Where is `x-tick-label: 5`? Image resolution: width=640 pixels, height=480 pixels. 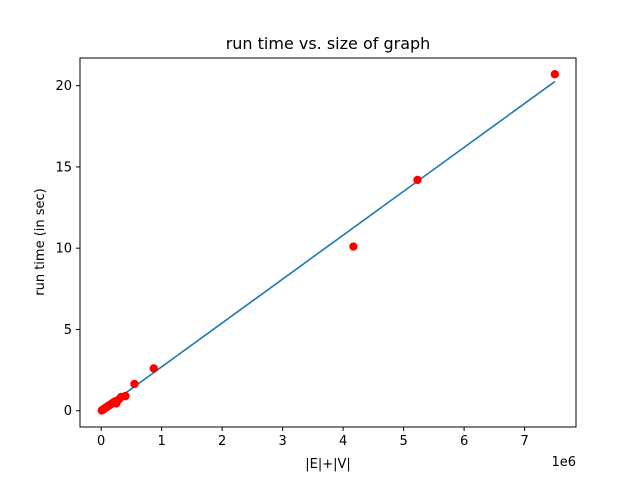
x-tick-label: 5 is located at coordinates (403, 441).